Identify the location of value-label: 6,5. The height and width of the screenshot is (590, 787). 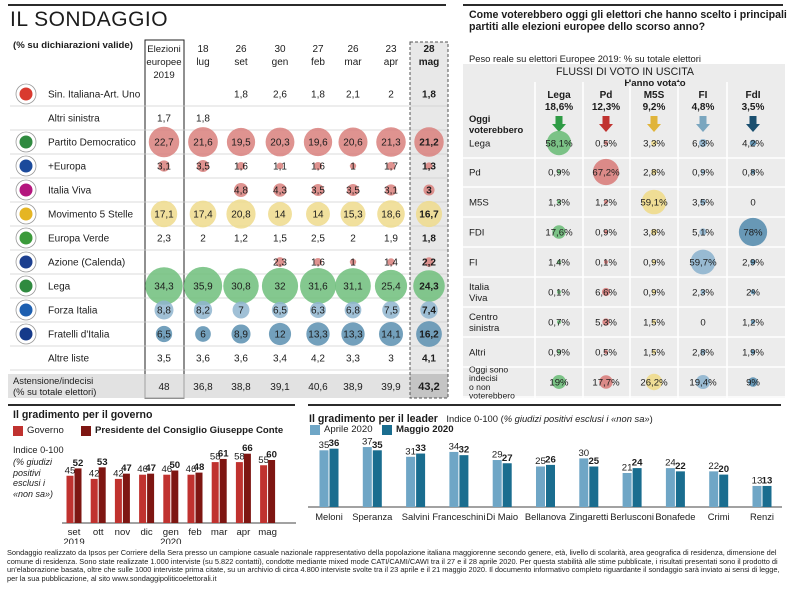
(164, 335).